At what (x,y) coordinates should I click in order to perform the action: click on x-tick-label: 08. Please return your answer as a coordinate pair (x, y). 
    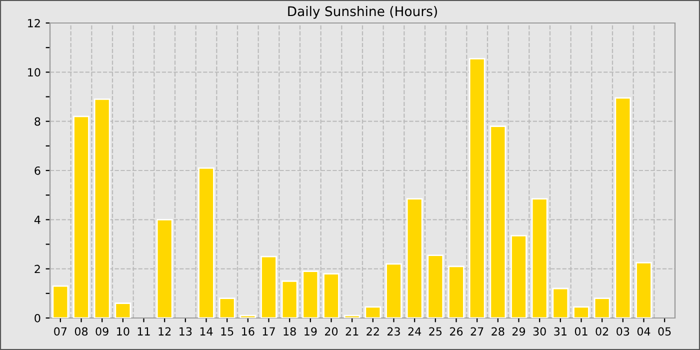
    Looking at the image, I should click on (81, 331).